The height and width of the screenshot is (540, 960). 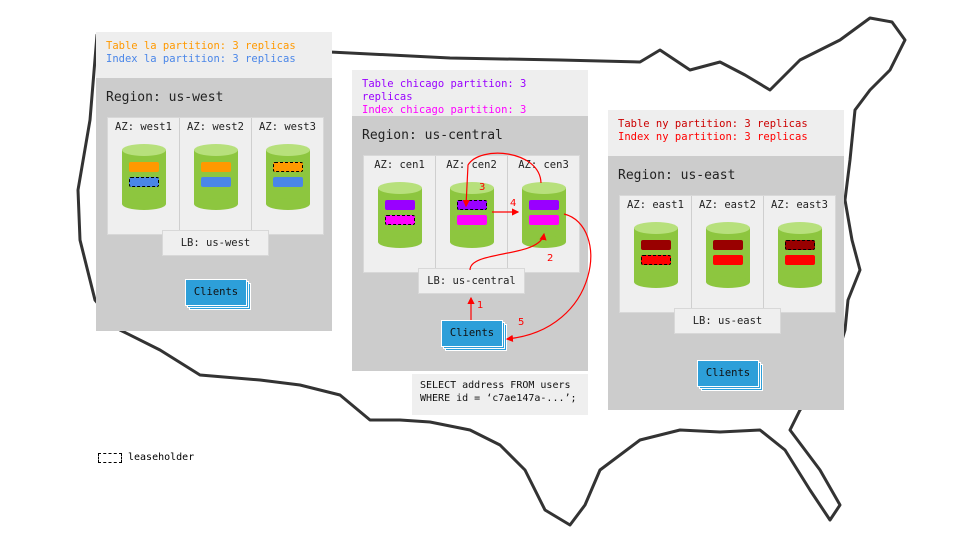 I want to click on partition-line: Index la partition: 3 replicas, so click(x=201, y=59).